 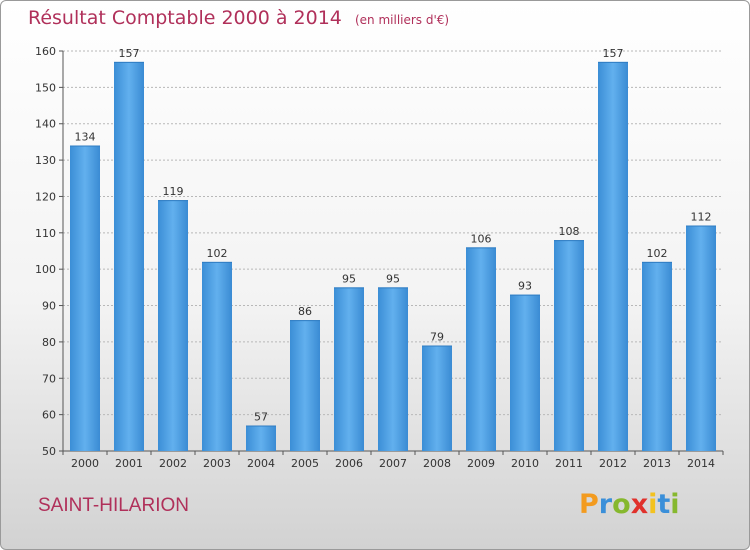 I want to click on value-label: 108, so click(x=569, y=231).